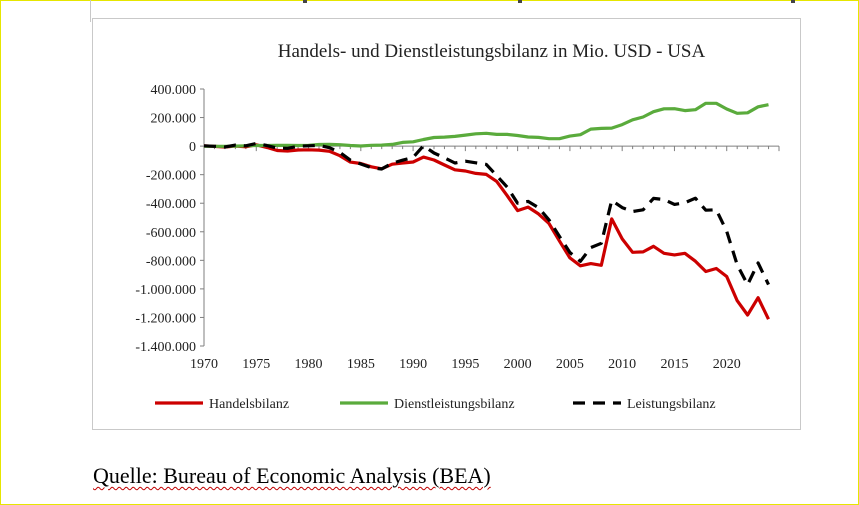  What do you see at coordinates (570, 364) in the screenshot?
I see `x-tick-label: 2005` at bounding box center [570, 364].